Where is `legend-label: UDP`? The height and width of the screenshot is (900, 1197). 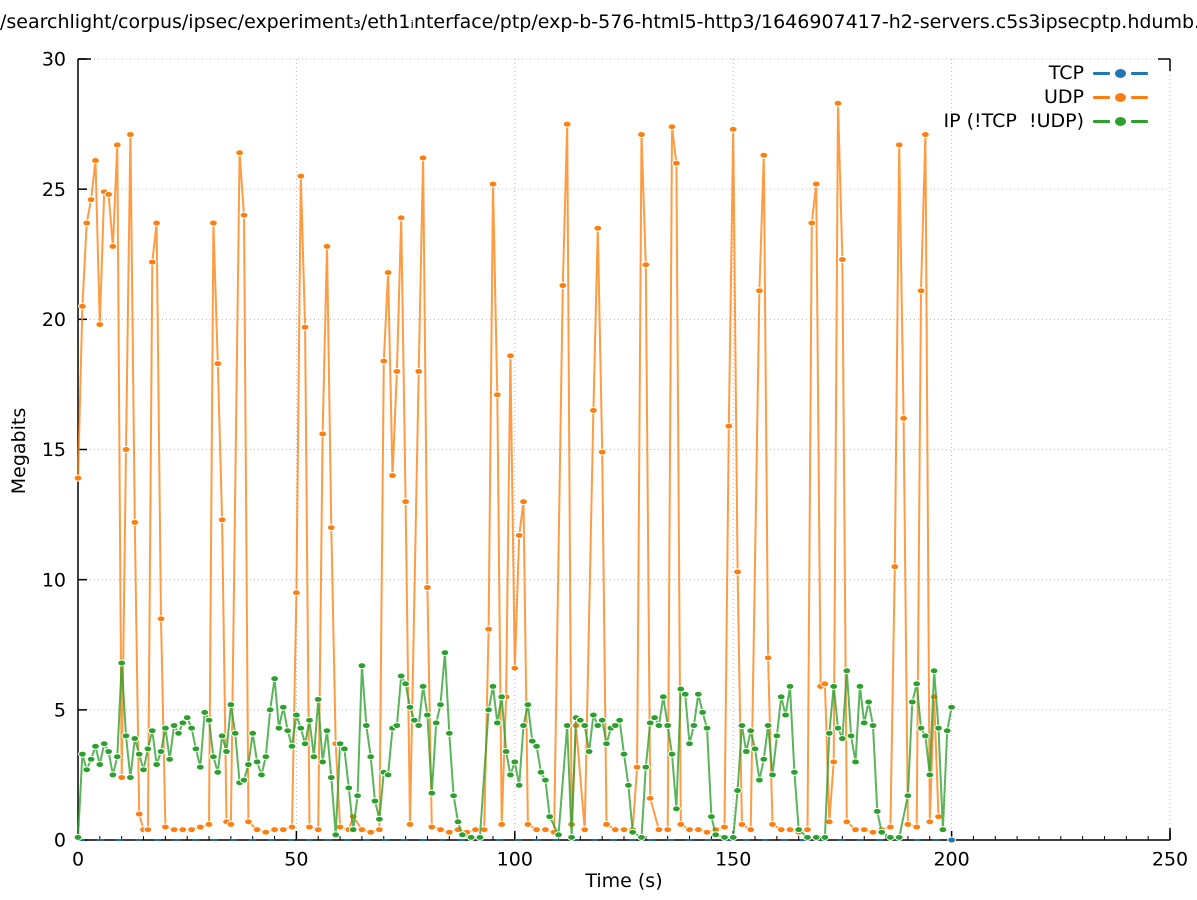
legend-label: UDP is located at coordinates (1064, 97).